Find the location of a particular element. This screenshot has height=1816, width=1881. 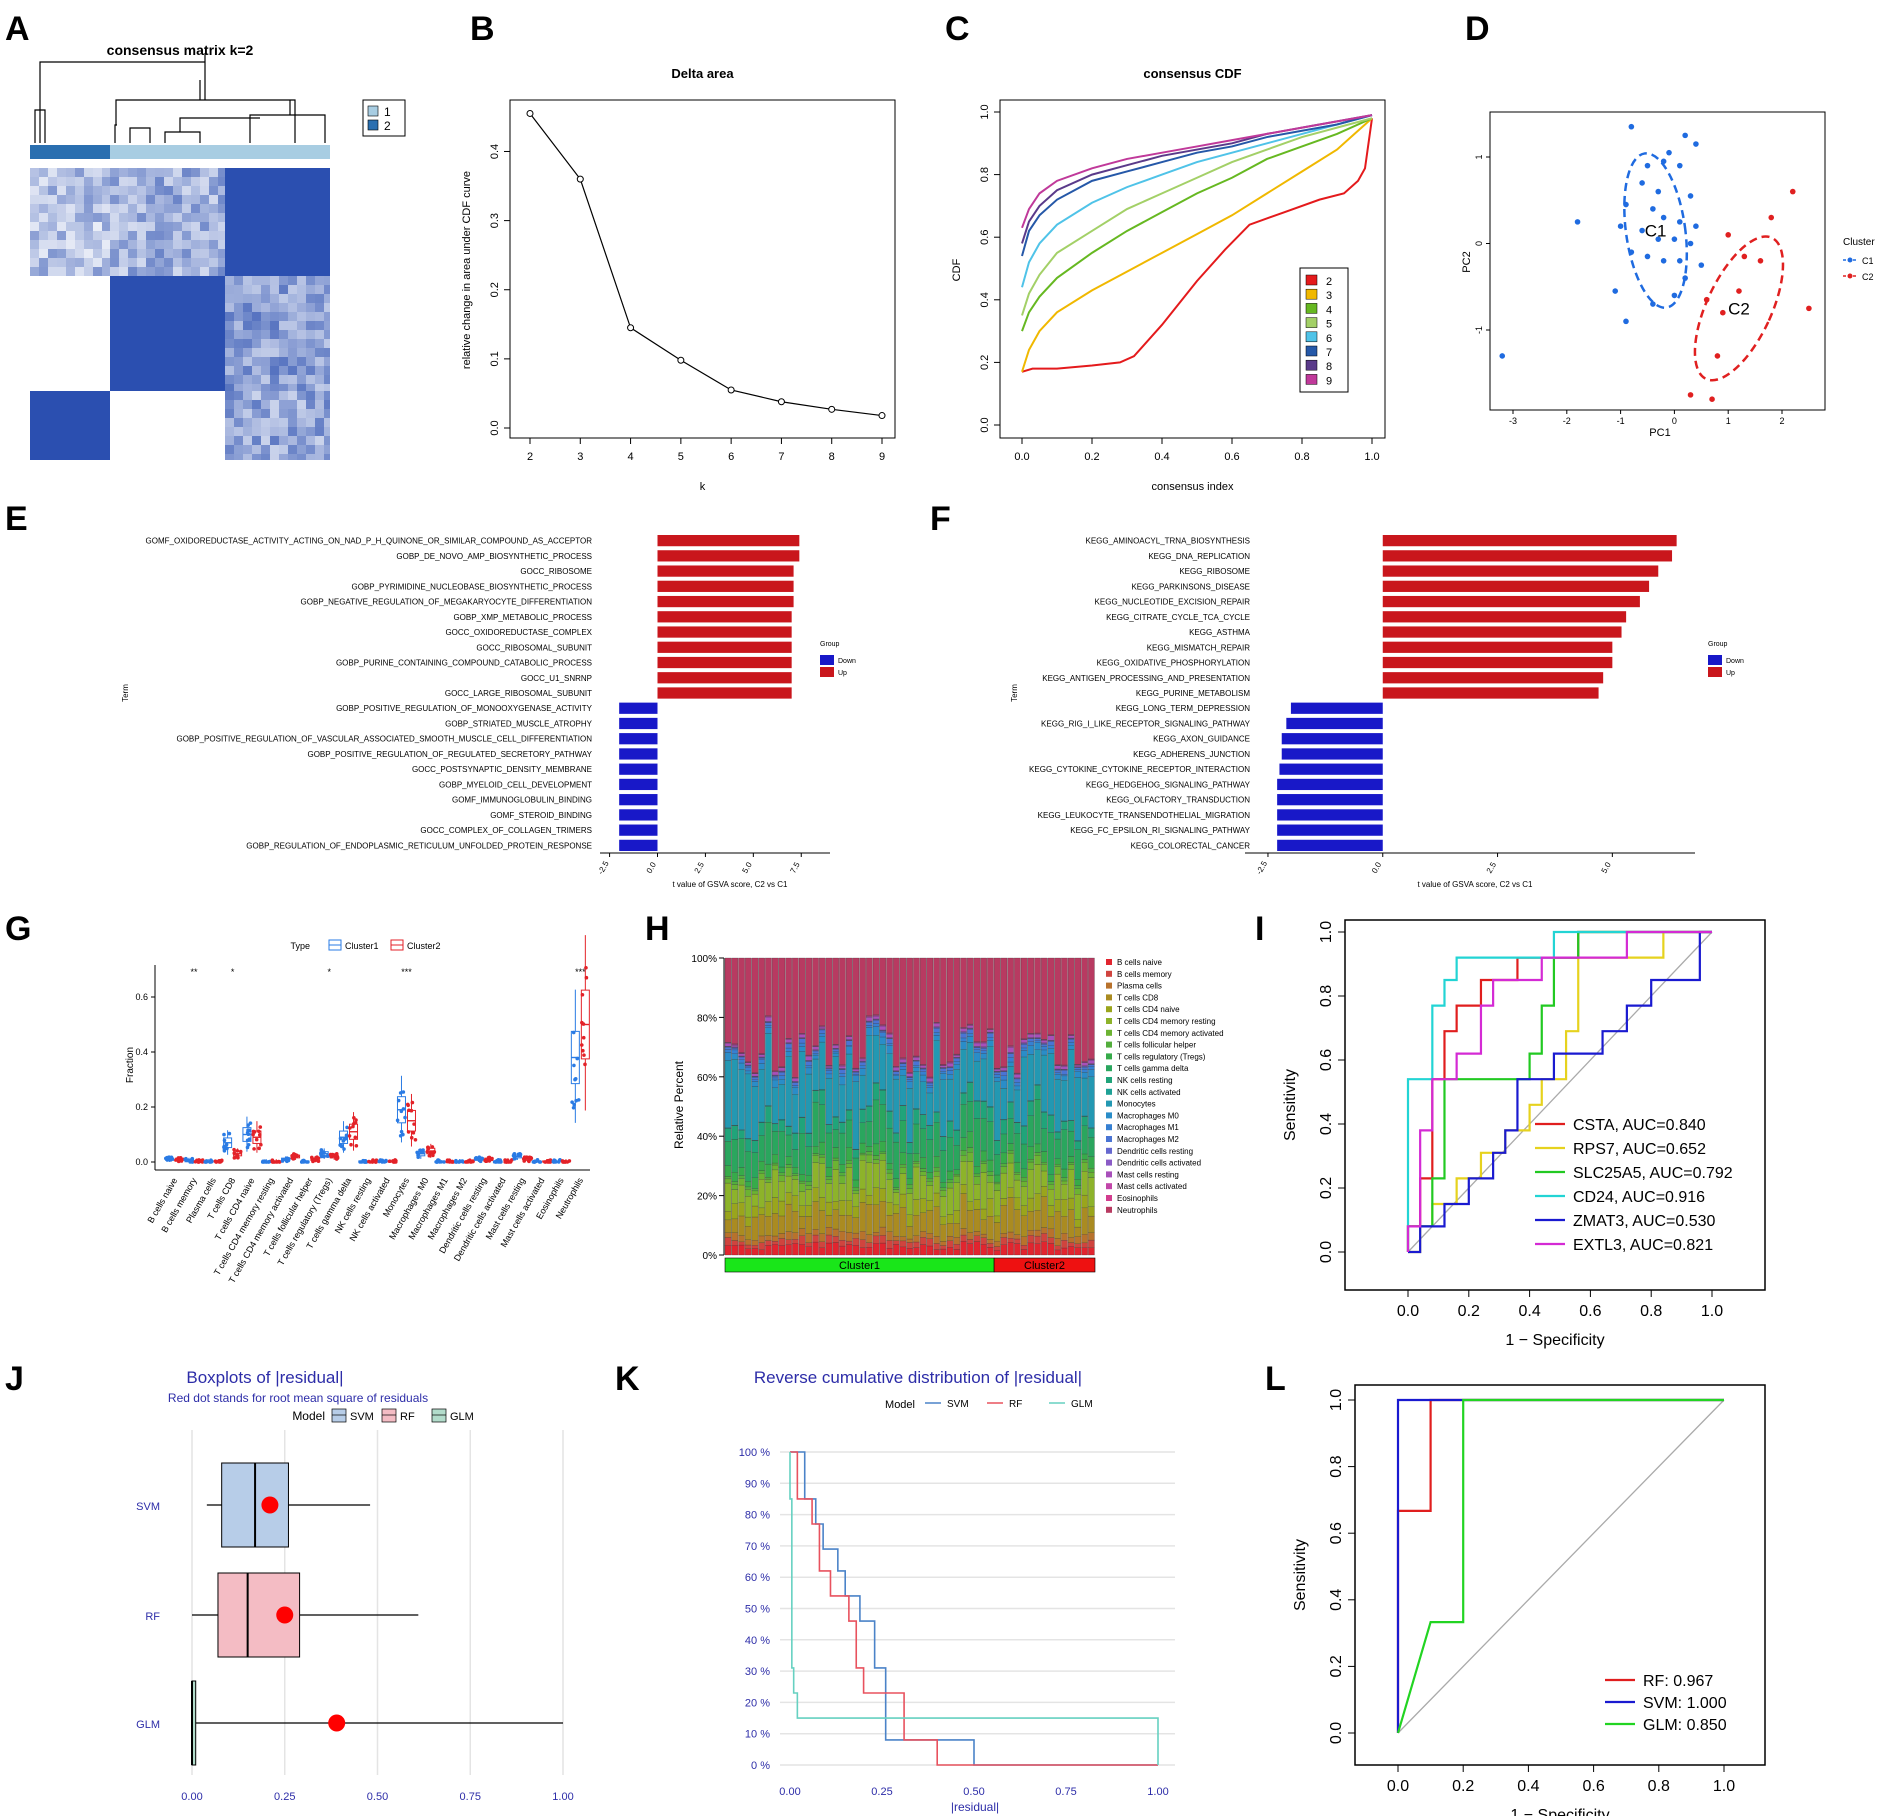

x-tick-label: 1.00 is located at coordinates (562, 1797).